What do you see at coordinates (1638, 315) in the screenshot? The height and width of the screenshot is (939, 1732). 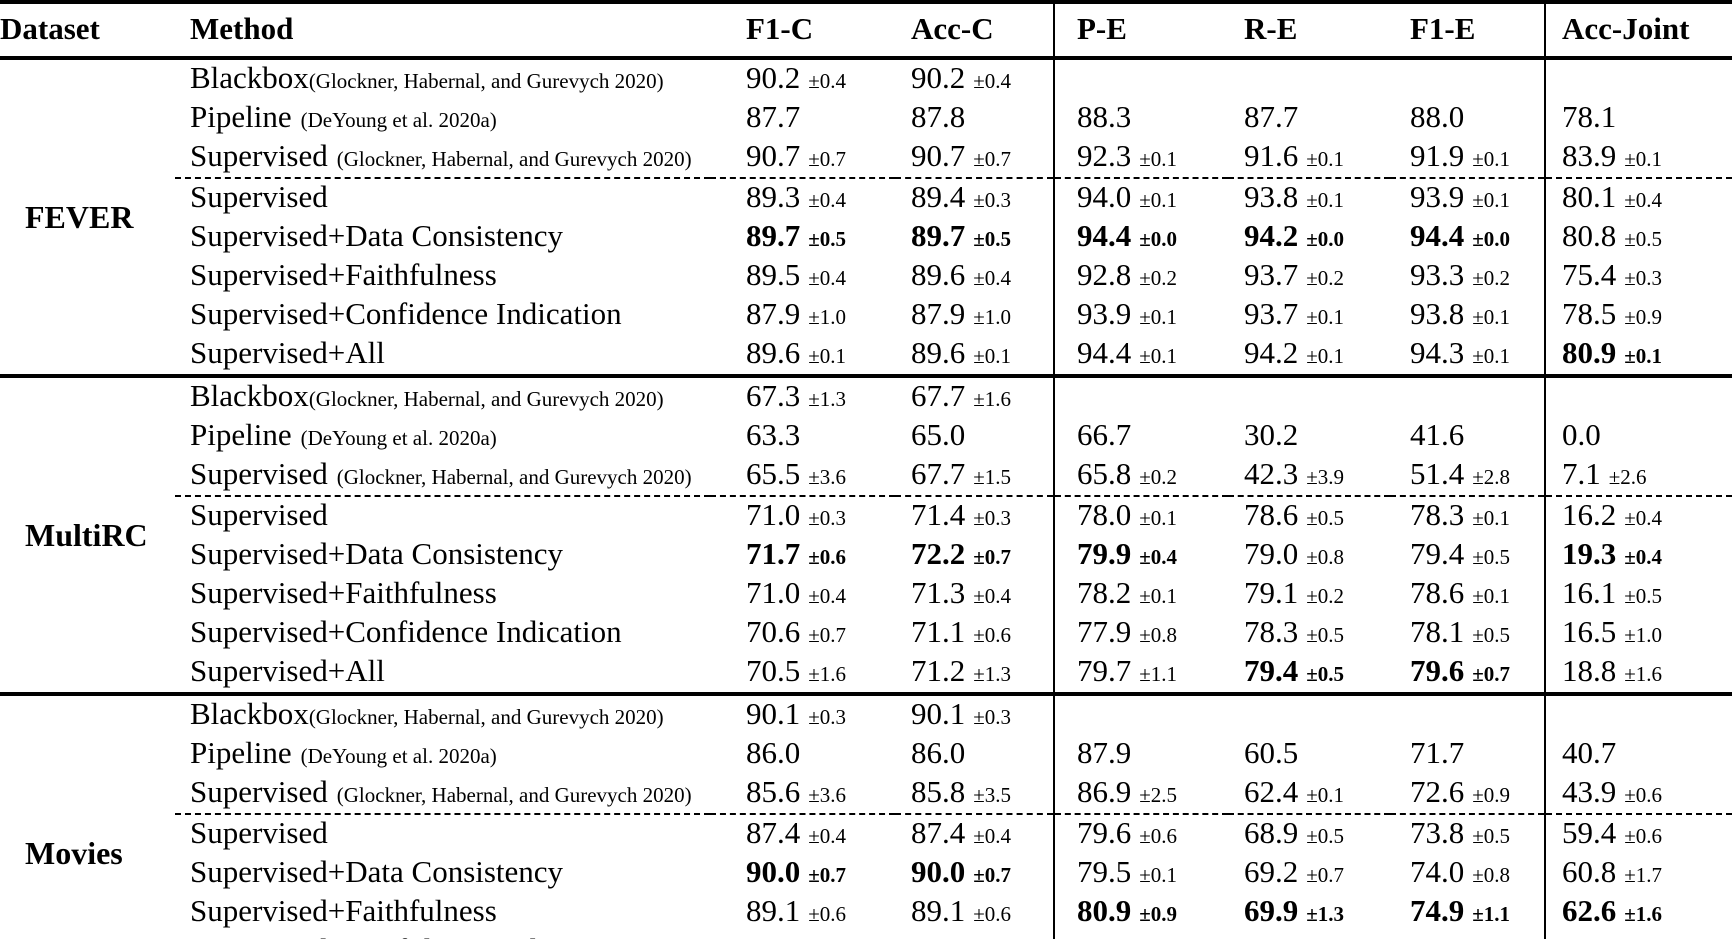 I see `metric-cell: 78.5 ±0.9` at bounding box center [1638, 315].